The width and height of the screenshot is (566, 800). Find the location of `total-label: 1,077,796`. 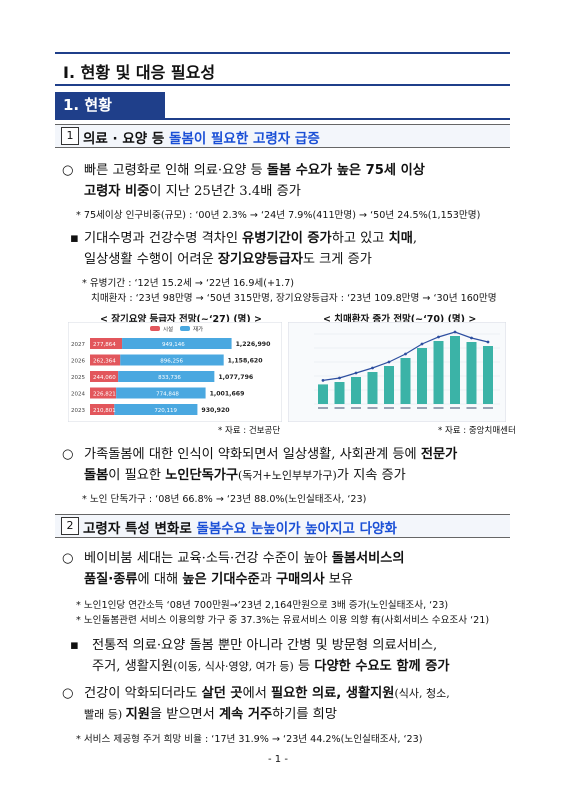

total-label: 1,077,796 is located at coordinates (235, 377).